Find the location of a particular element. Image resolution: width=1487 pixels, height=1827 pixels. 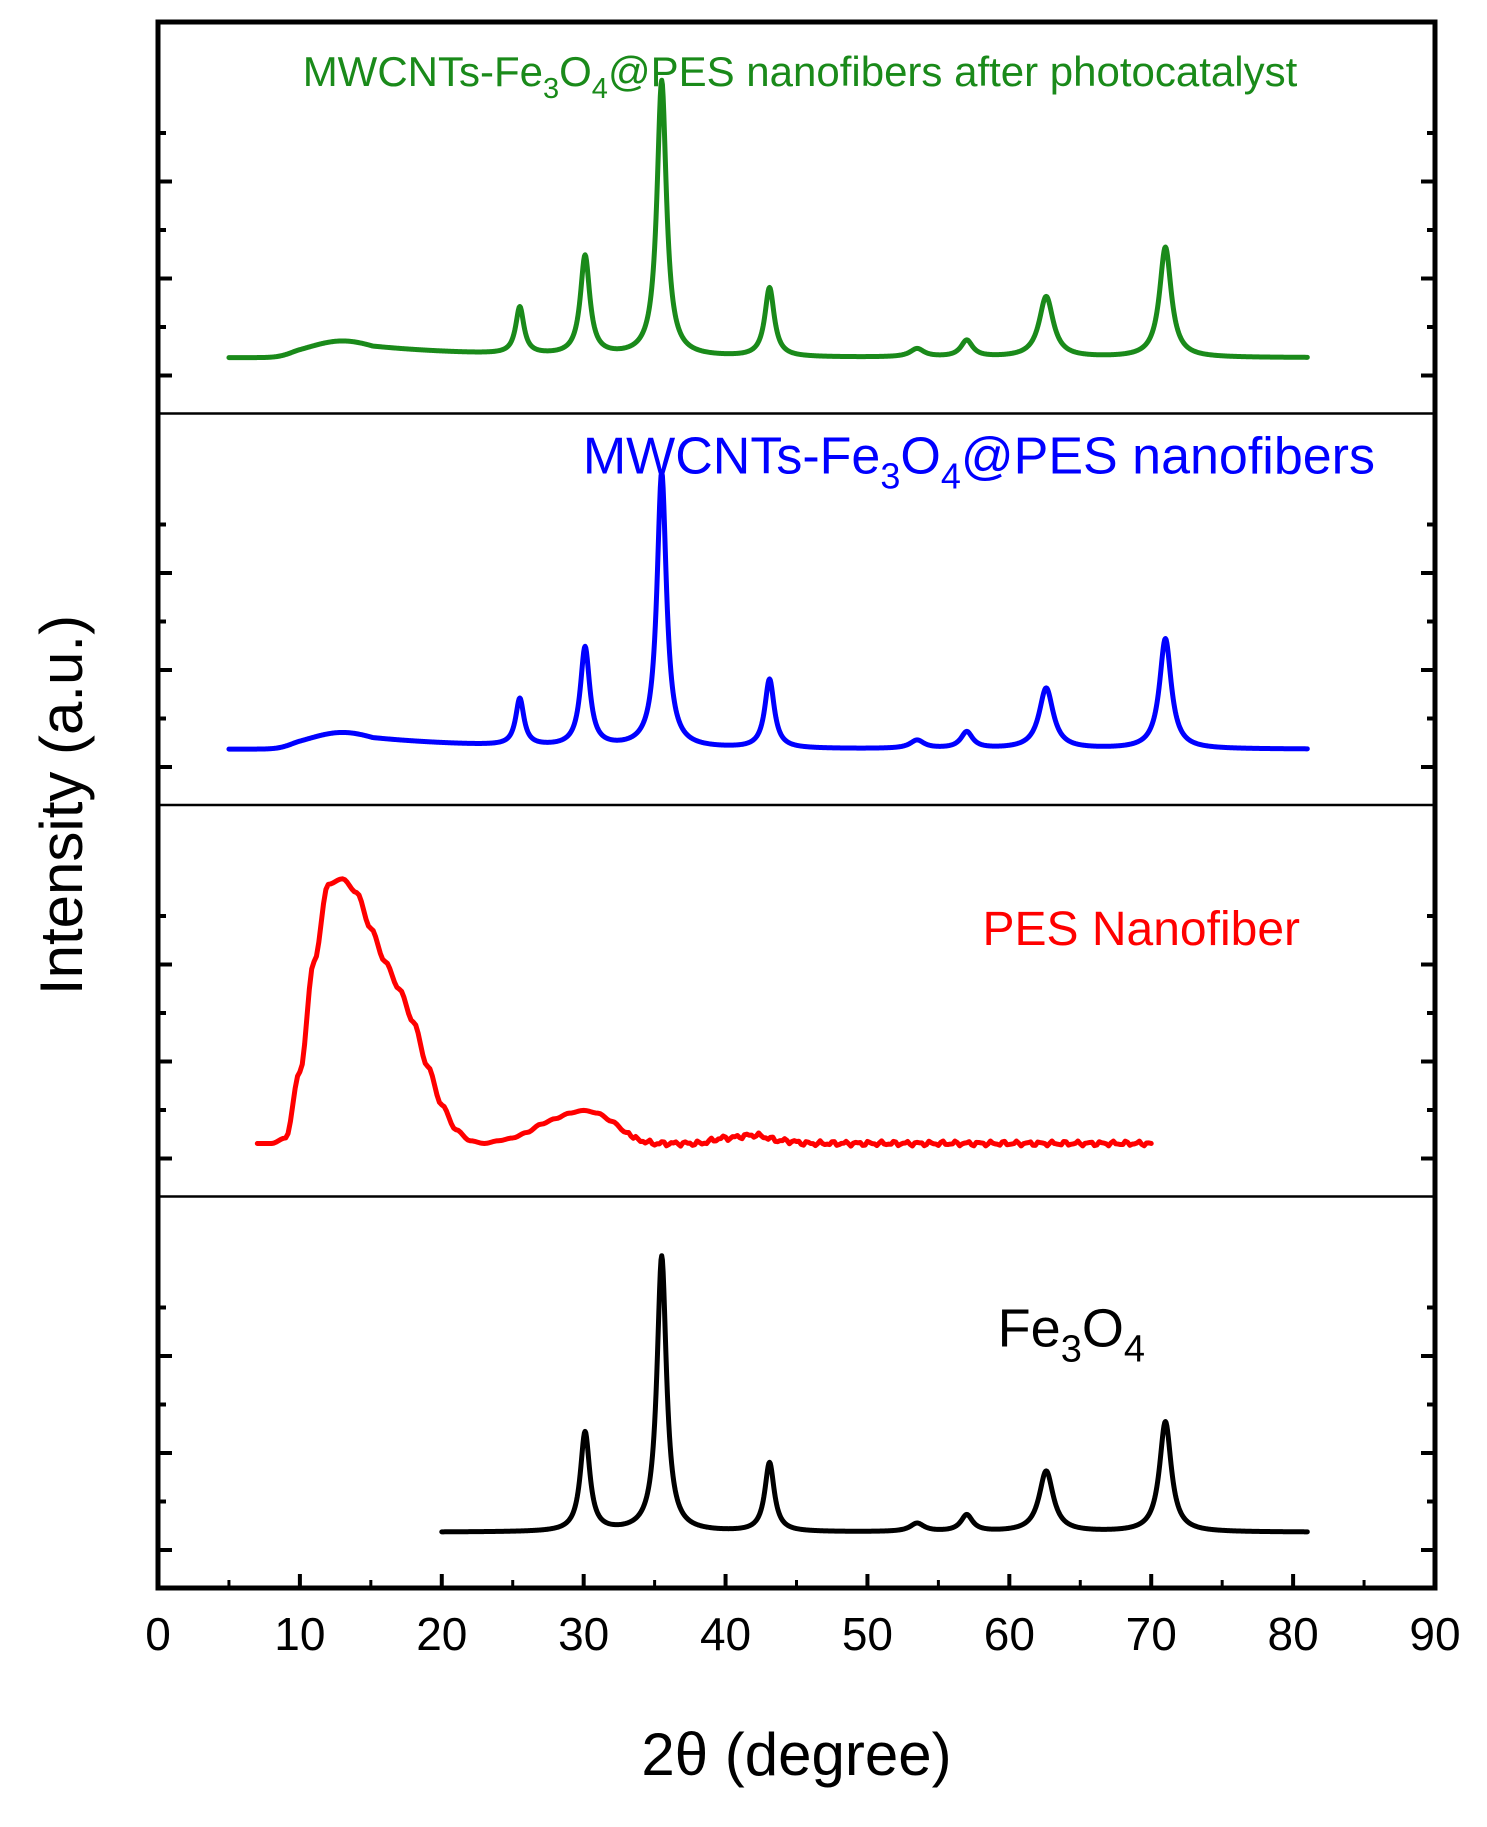

x-tick-label: 90 is located at coordinates (1434, 1634).